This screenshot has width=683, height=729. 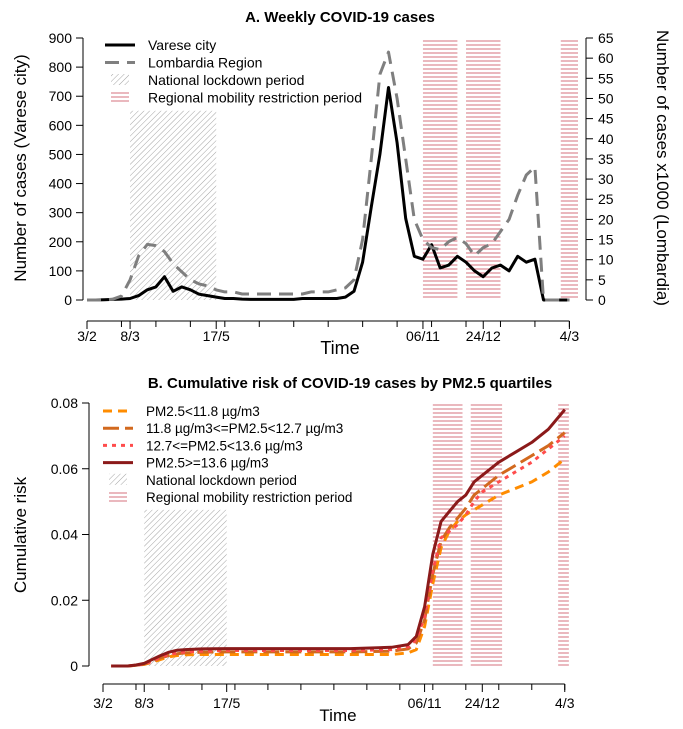 I want to click on panel-a-y2-tick-label: 25, so click(x=606, y=199).